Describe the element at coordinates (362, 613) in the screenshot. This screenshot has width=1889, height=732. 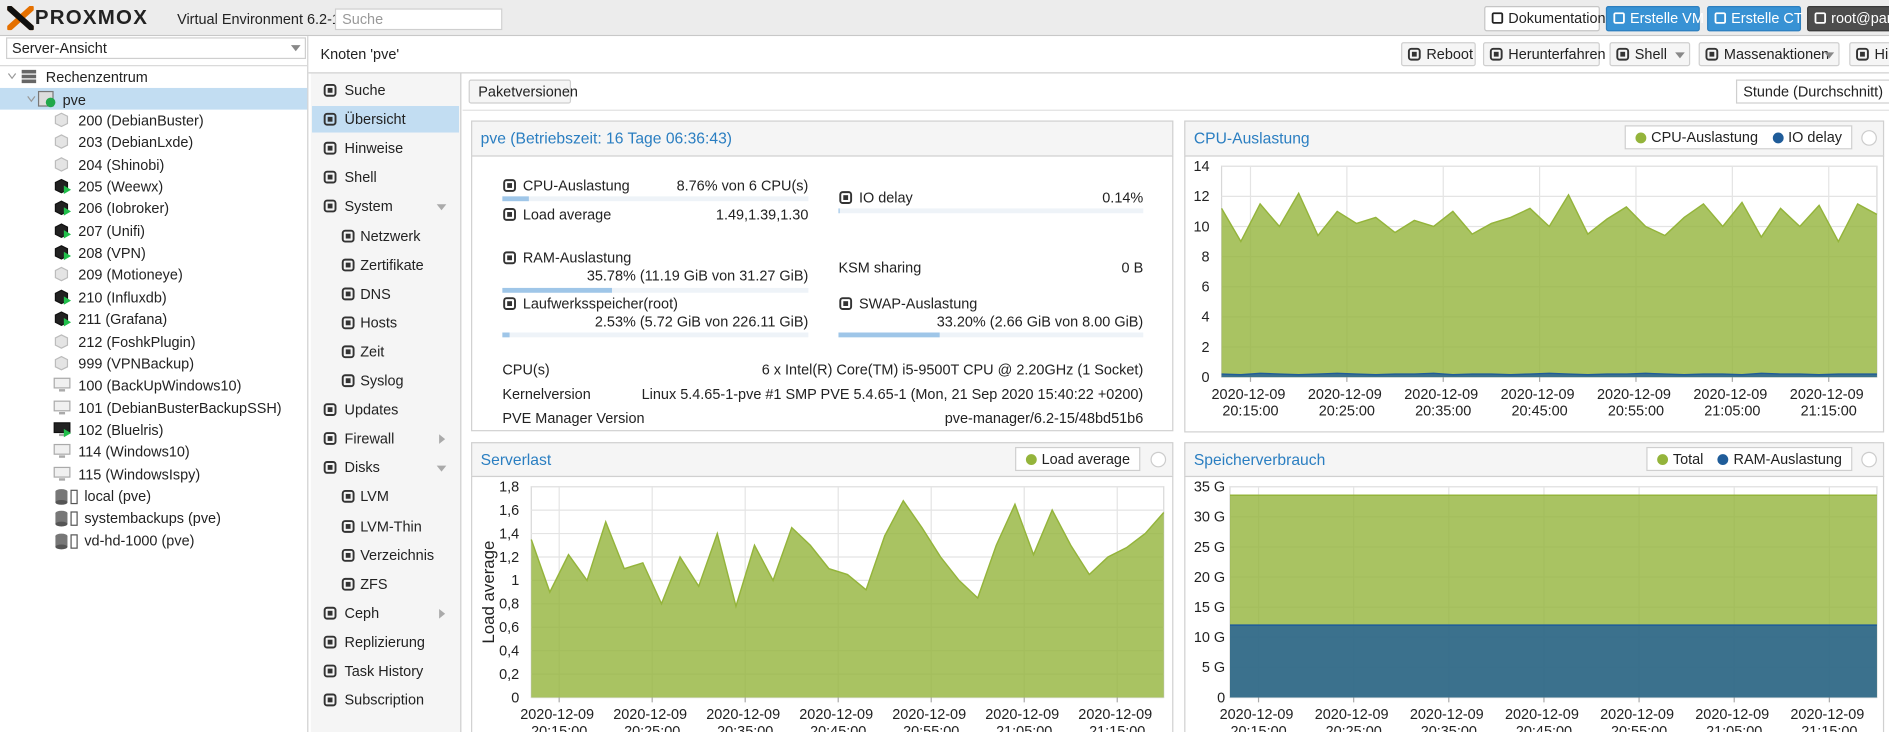
I see `nav-item: Ceph` at that location.